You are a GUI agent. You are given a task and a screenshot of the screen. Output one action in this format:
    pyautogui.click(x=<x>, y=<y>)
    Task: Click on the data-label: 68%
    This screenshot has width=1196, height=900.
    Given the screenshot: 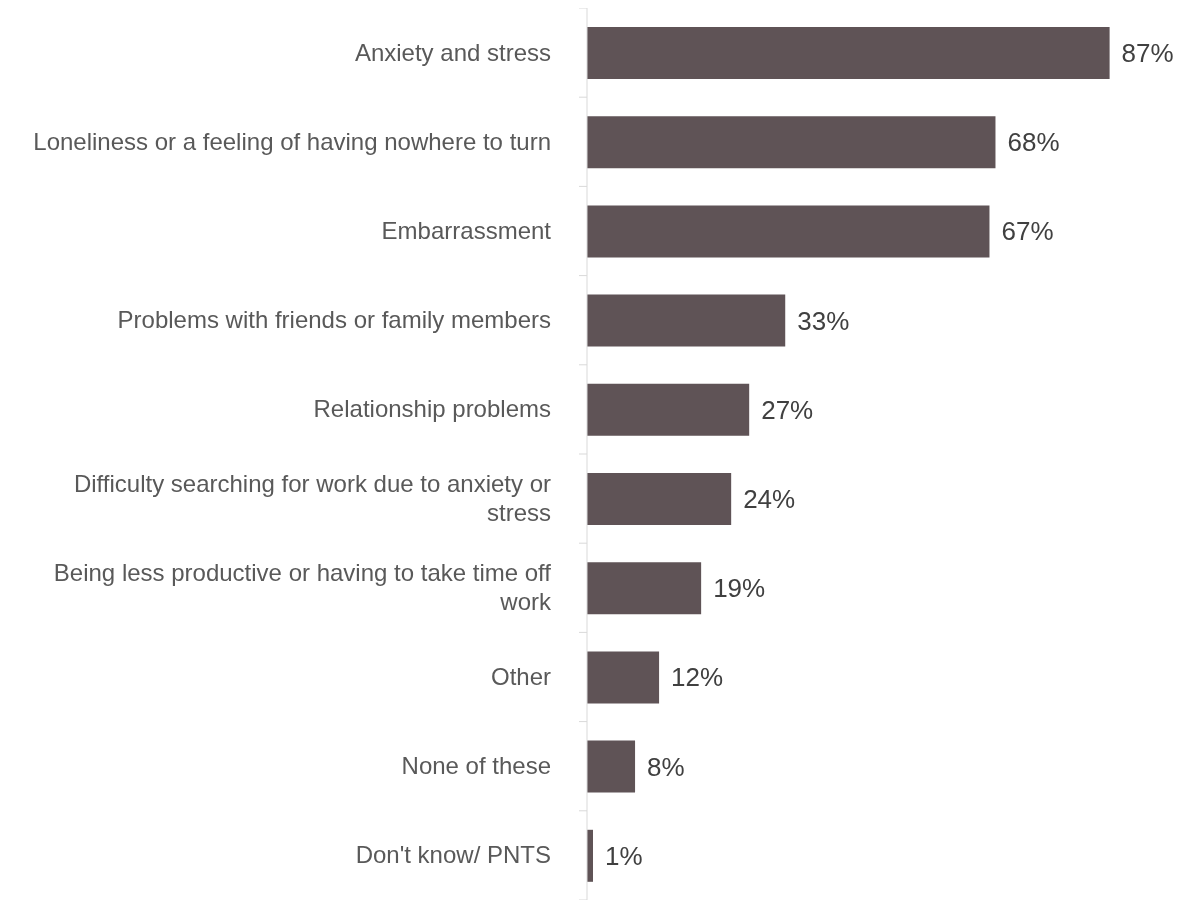 What is the action you would take?
    pyautogui.click(x=1033, y=142)
    